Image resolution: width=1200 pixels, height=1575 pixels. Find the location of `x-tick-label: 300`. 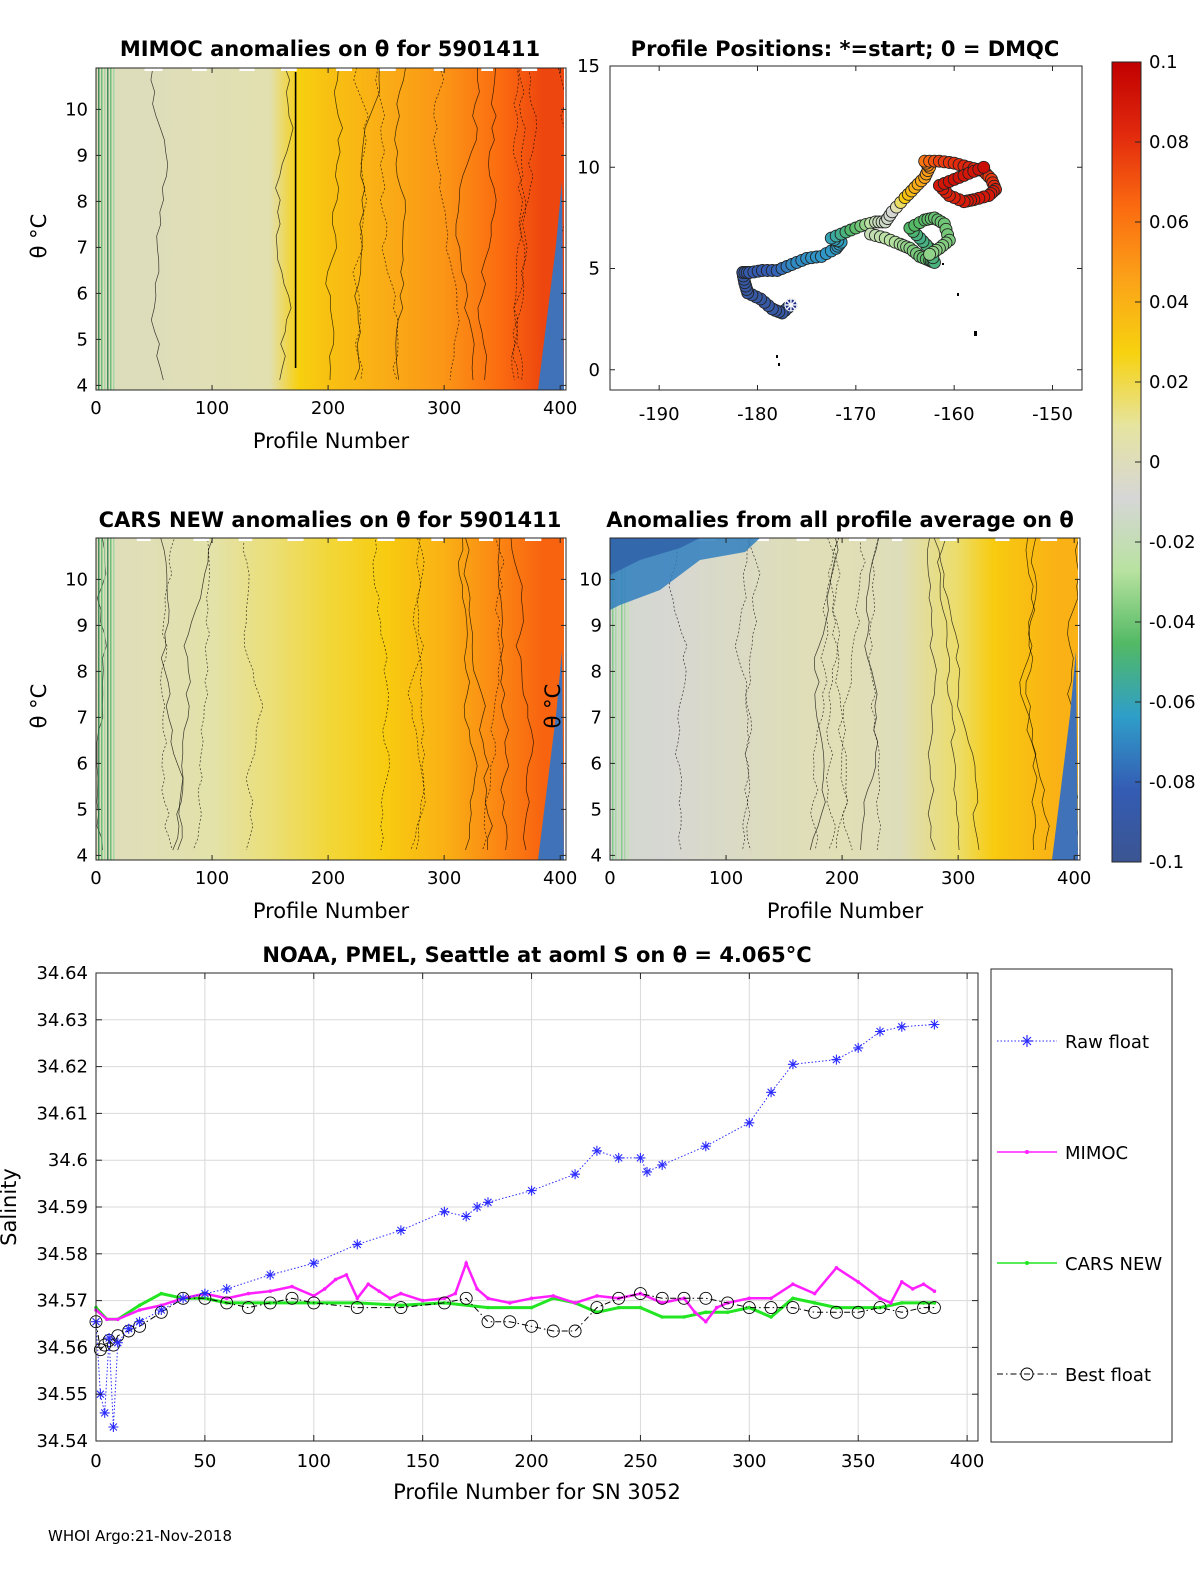

x-tick-label: 300 is located at coordinates (444, 878).